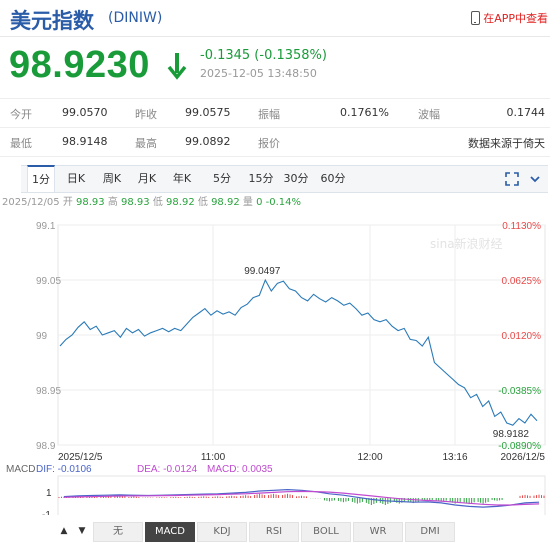 This screenshot has width=550, height=542. I want to click on indicator-bar: ▲ ▼ 无 MACD KDJ RSI BOLL WR DMI, so click(255, 532).